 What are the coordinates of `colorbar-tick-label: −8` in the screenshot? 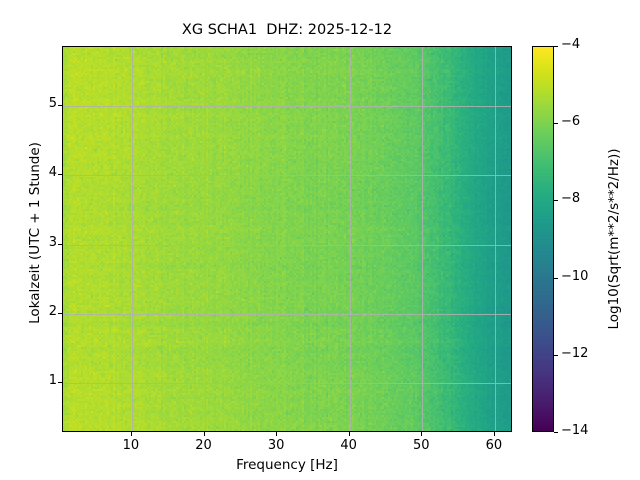 It's located at (571, 199).